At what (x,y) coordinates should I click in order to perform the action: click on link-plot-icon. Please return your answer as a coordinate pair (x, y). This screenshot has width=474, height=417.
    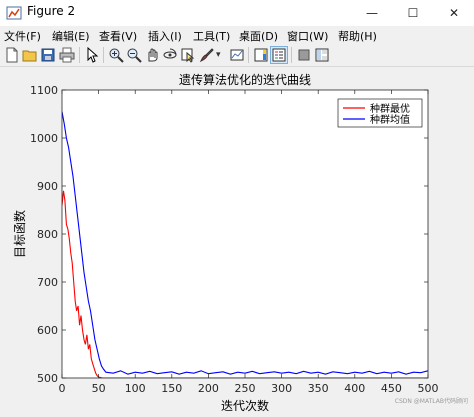
    Looking at the image, I should click on (237, 55).